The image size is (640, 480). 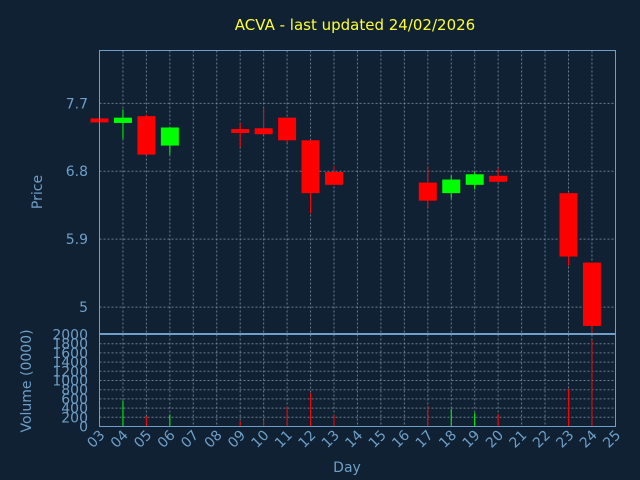 I want to click on day-tick-label: 06, so click(x=167, y=439).